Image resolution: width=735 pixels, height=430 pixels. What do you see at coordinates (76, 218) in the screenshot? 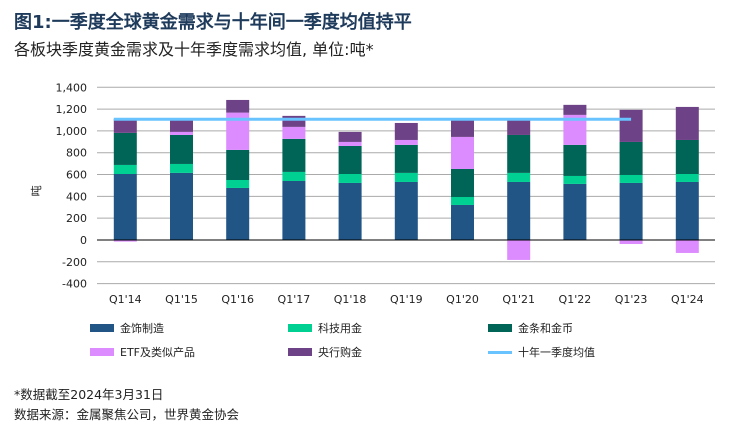
I see `y-tick-label: 200` at bounding box center [76, 218].